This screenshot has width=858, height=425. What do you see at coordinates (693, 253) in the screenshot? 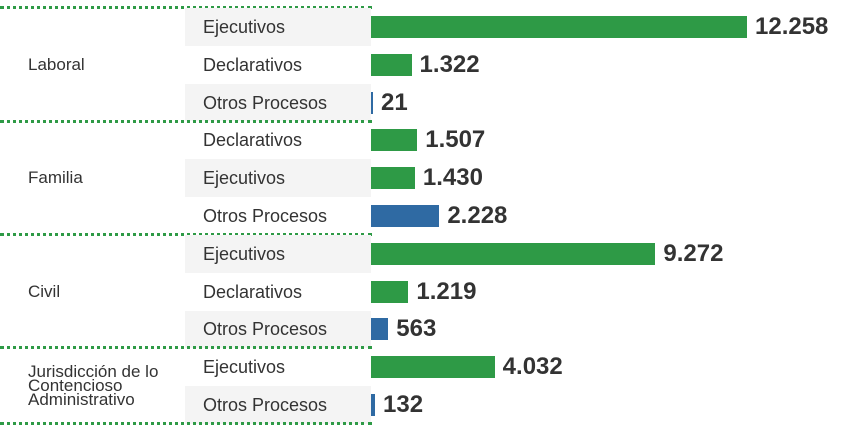
I see `value-label: 9.272` at bounding box center [693, 253].